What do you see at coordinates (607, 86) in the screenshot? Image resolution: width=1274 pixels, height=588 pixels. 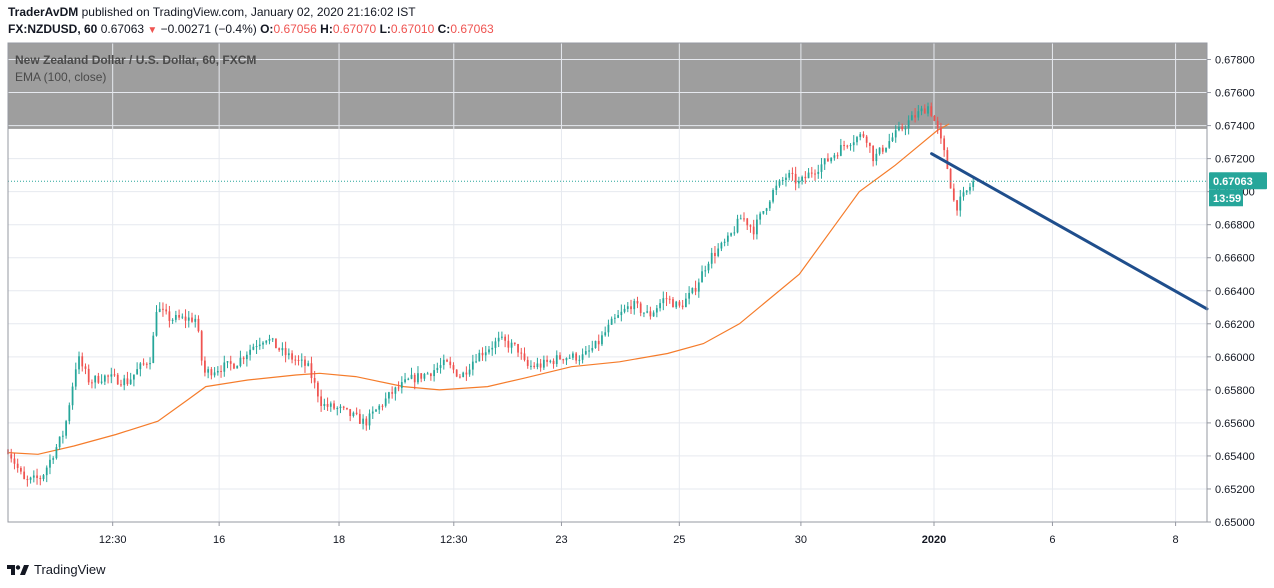 I see `resistance-zone` at bounding box center [607, 86].